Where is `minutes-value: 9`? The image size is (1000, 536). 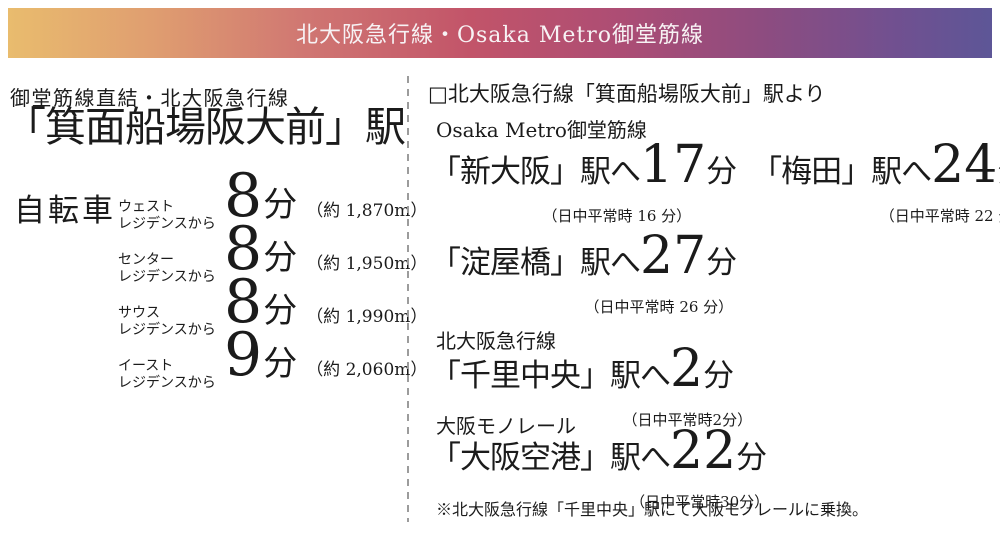 minutes-value: 9 is located at coordinates (243, 355).